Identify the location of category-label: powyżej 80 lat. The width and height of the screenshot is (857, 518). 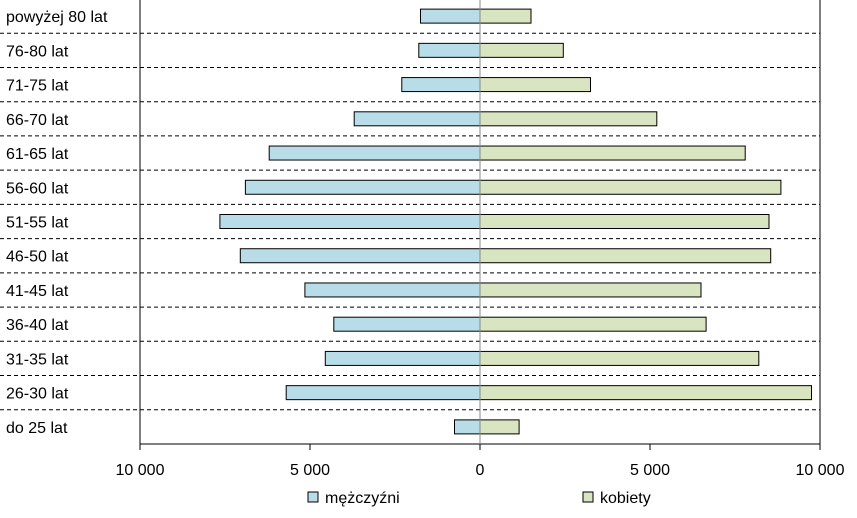
(57, 17).